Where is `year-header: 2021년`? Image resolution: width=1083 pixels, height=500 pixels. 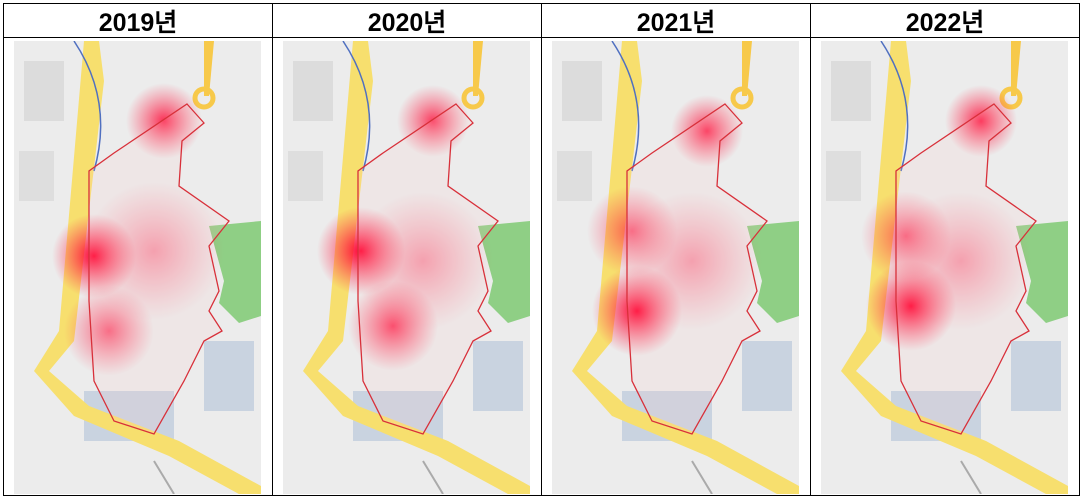 year-header: 2021년 is located at coordinates (676, 21).